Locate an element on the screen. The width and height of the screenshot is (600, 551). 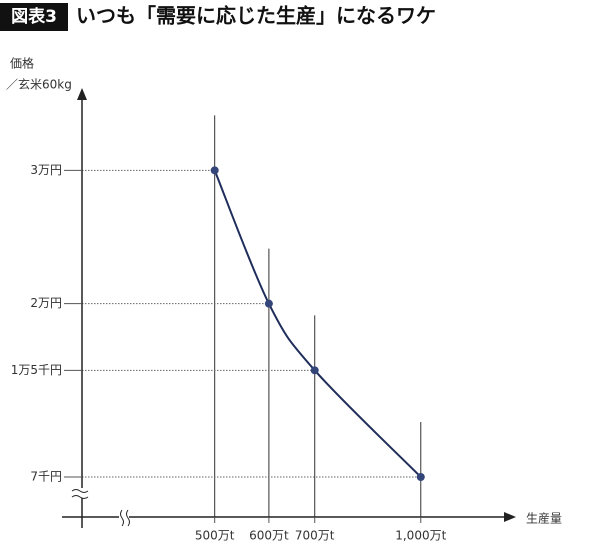
y-axis-break is located at coordinates (80, 494).